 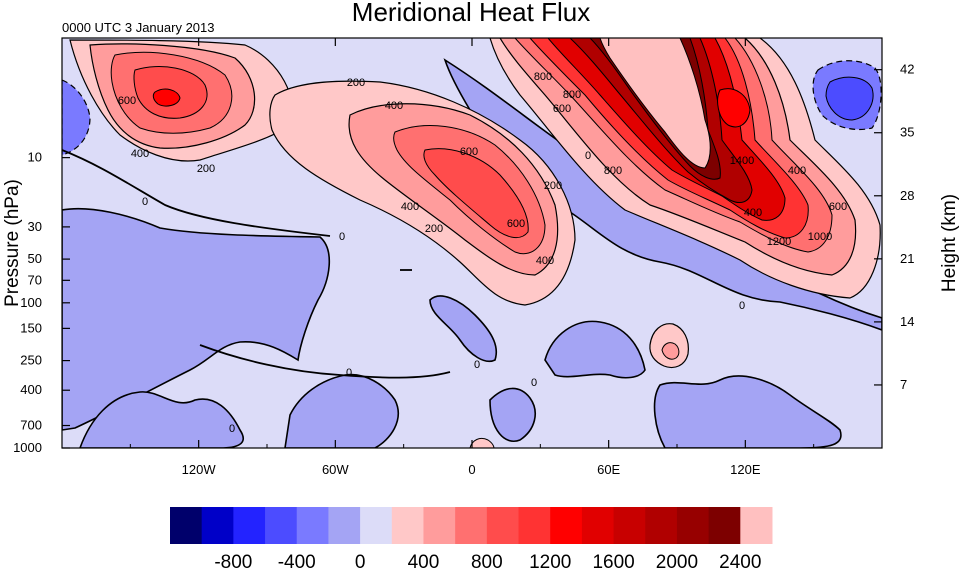 What do you see at coordinates (196, 319) in the screenshot?
I see `negative-region-lower` at bounding box center [196, 319].